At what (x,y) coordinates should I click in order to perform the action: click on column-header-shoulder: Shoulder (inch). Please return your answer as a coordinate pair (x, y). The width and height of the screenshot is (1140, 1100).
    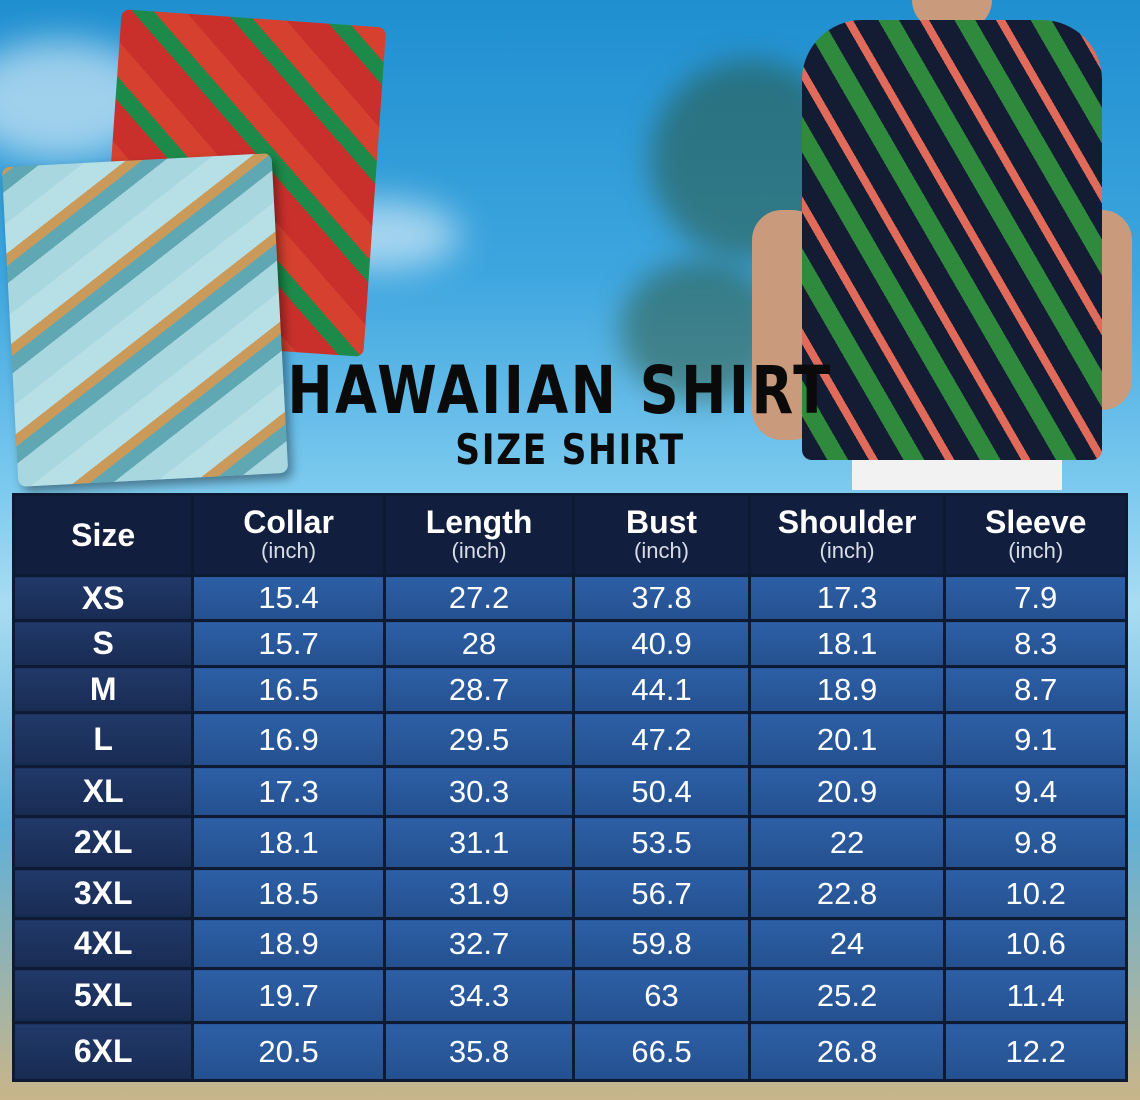
    Looking at the image, I should click on (847, 535).